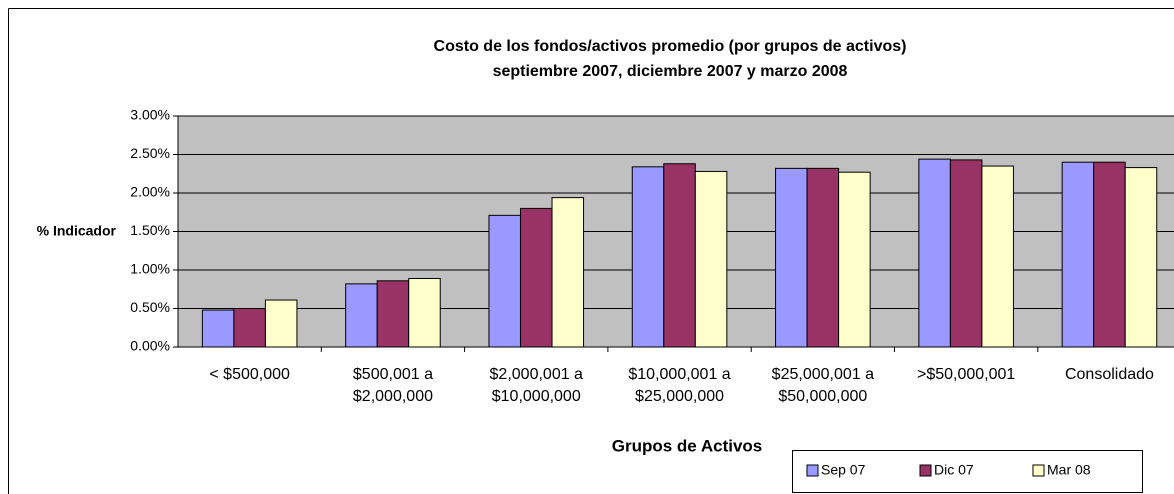 Image resolution: width=1174 pixels, height=494 pixels. What do you see at coordinates (823, 374) in the screenshot?
I see `x-tick-label: $25,000,001 a` at bounding box center [823, 374].